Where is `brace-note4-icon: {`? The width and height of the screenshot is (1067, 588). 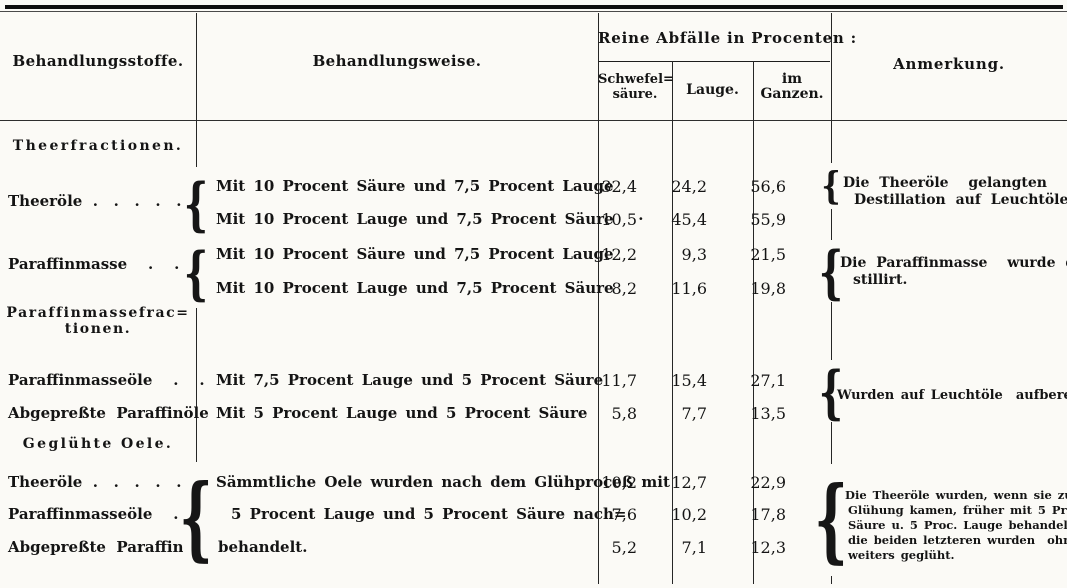
brace-note4-icon: { is located at coordinates (831, 520).